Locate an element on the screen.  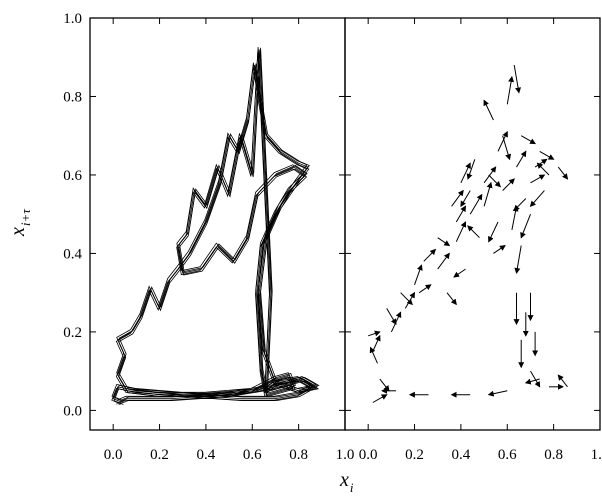
y-axis-label: xi+τ is located at coordinates (20, 222).